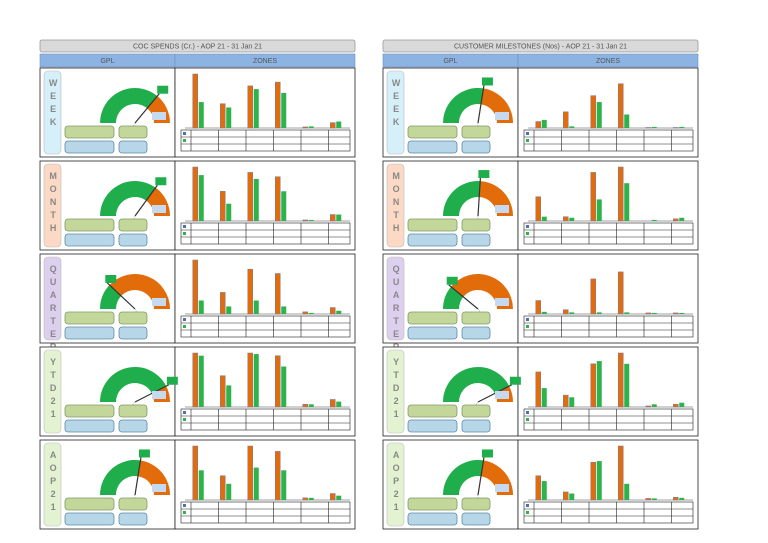 The width and height of the screenshot is (768, 543). What do you see at coordinates (608, 61) in the screenshot?
I see `header-label: ZONES` at bounding box center [608, 61].